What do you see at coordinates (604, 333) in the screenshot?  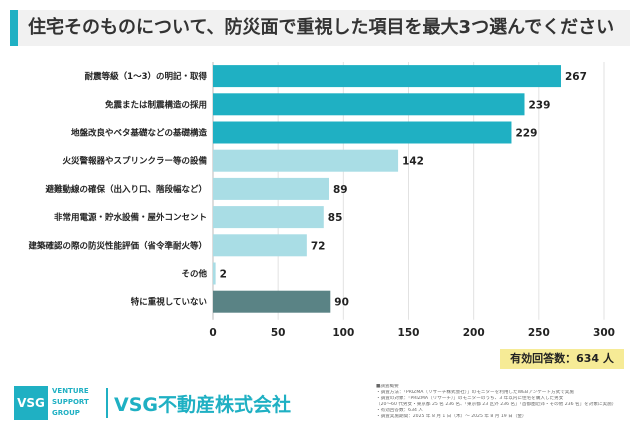 I see `x-tick-label: 300` at bounding box center [604, 333].